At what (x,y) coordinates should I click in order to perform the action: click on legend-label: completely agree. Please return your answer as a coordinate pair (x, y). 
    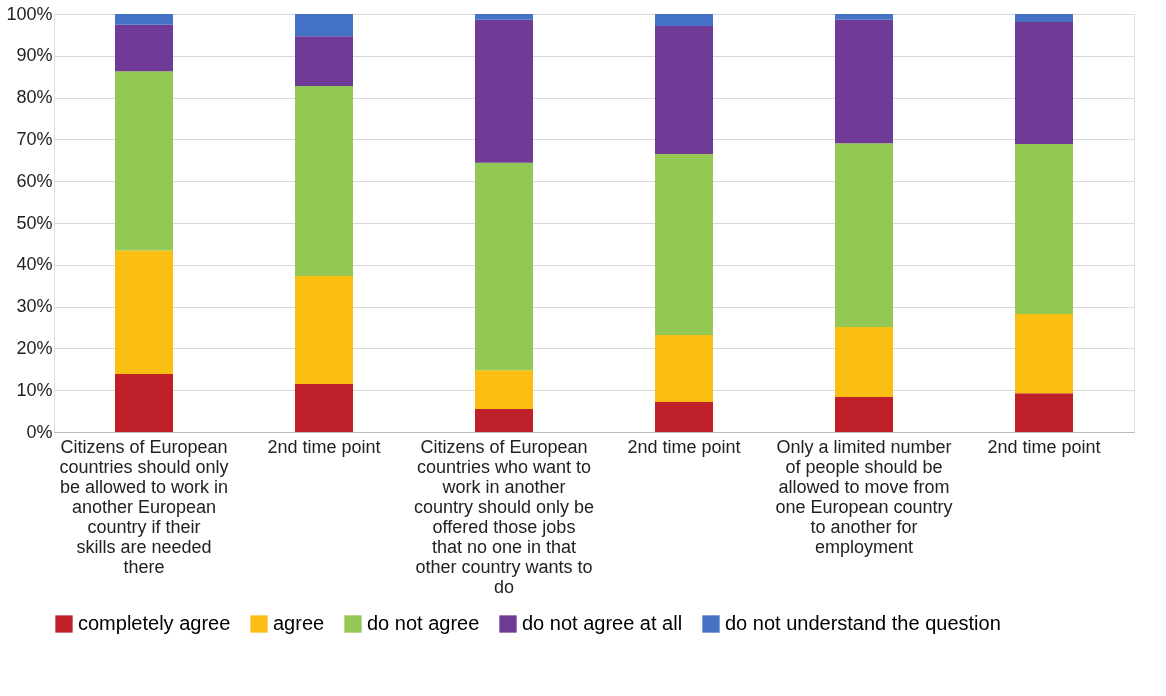
    Looking at the image, I should click on (154, 623).